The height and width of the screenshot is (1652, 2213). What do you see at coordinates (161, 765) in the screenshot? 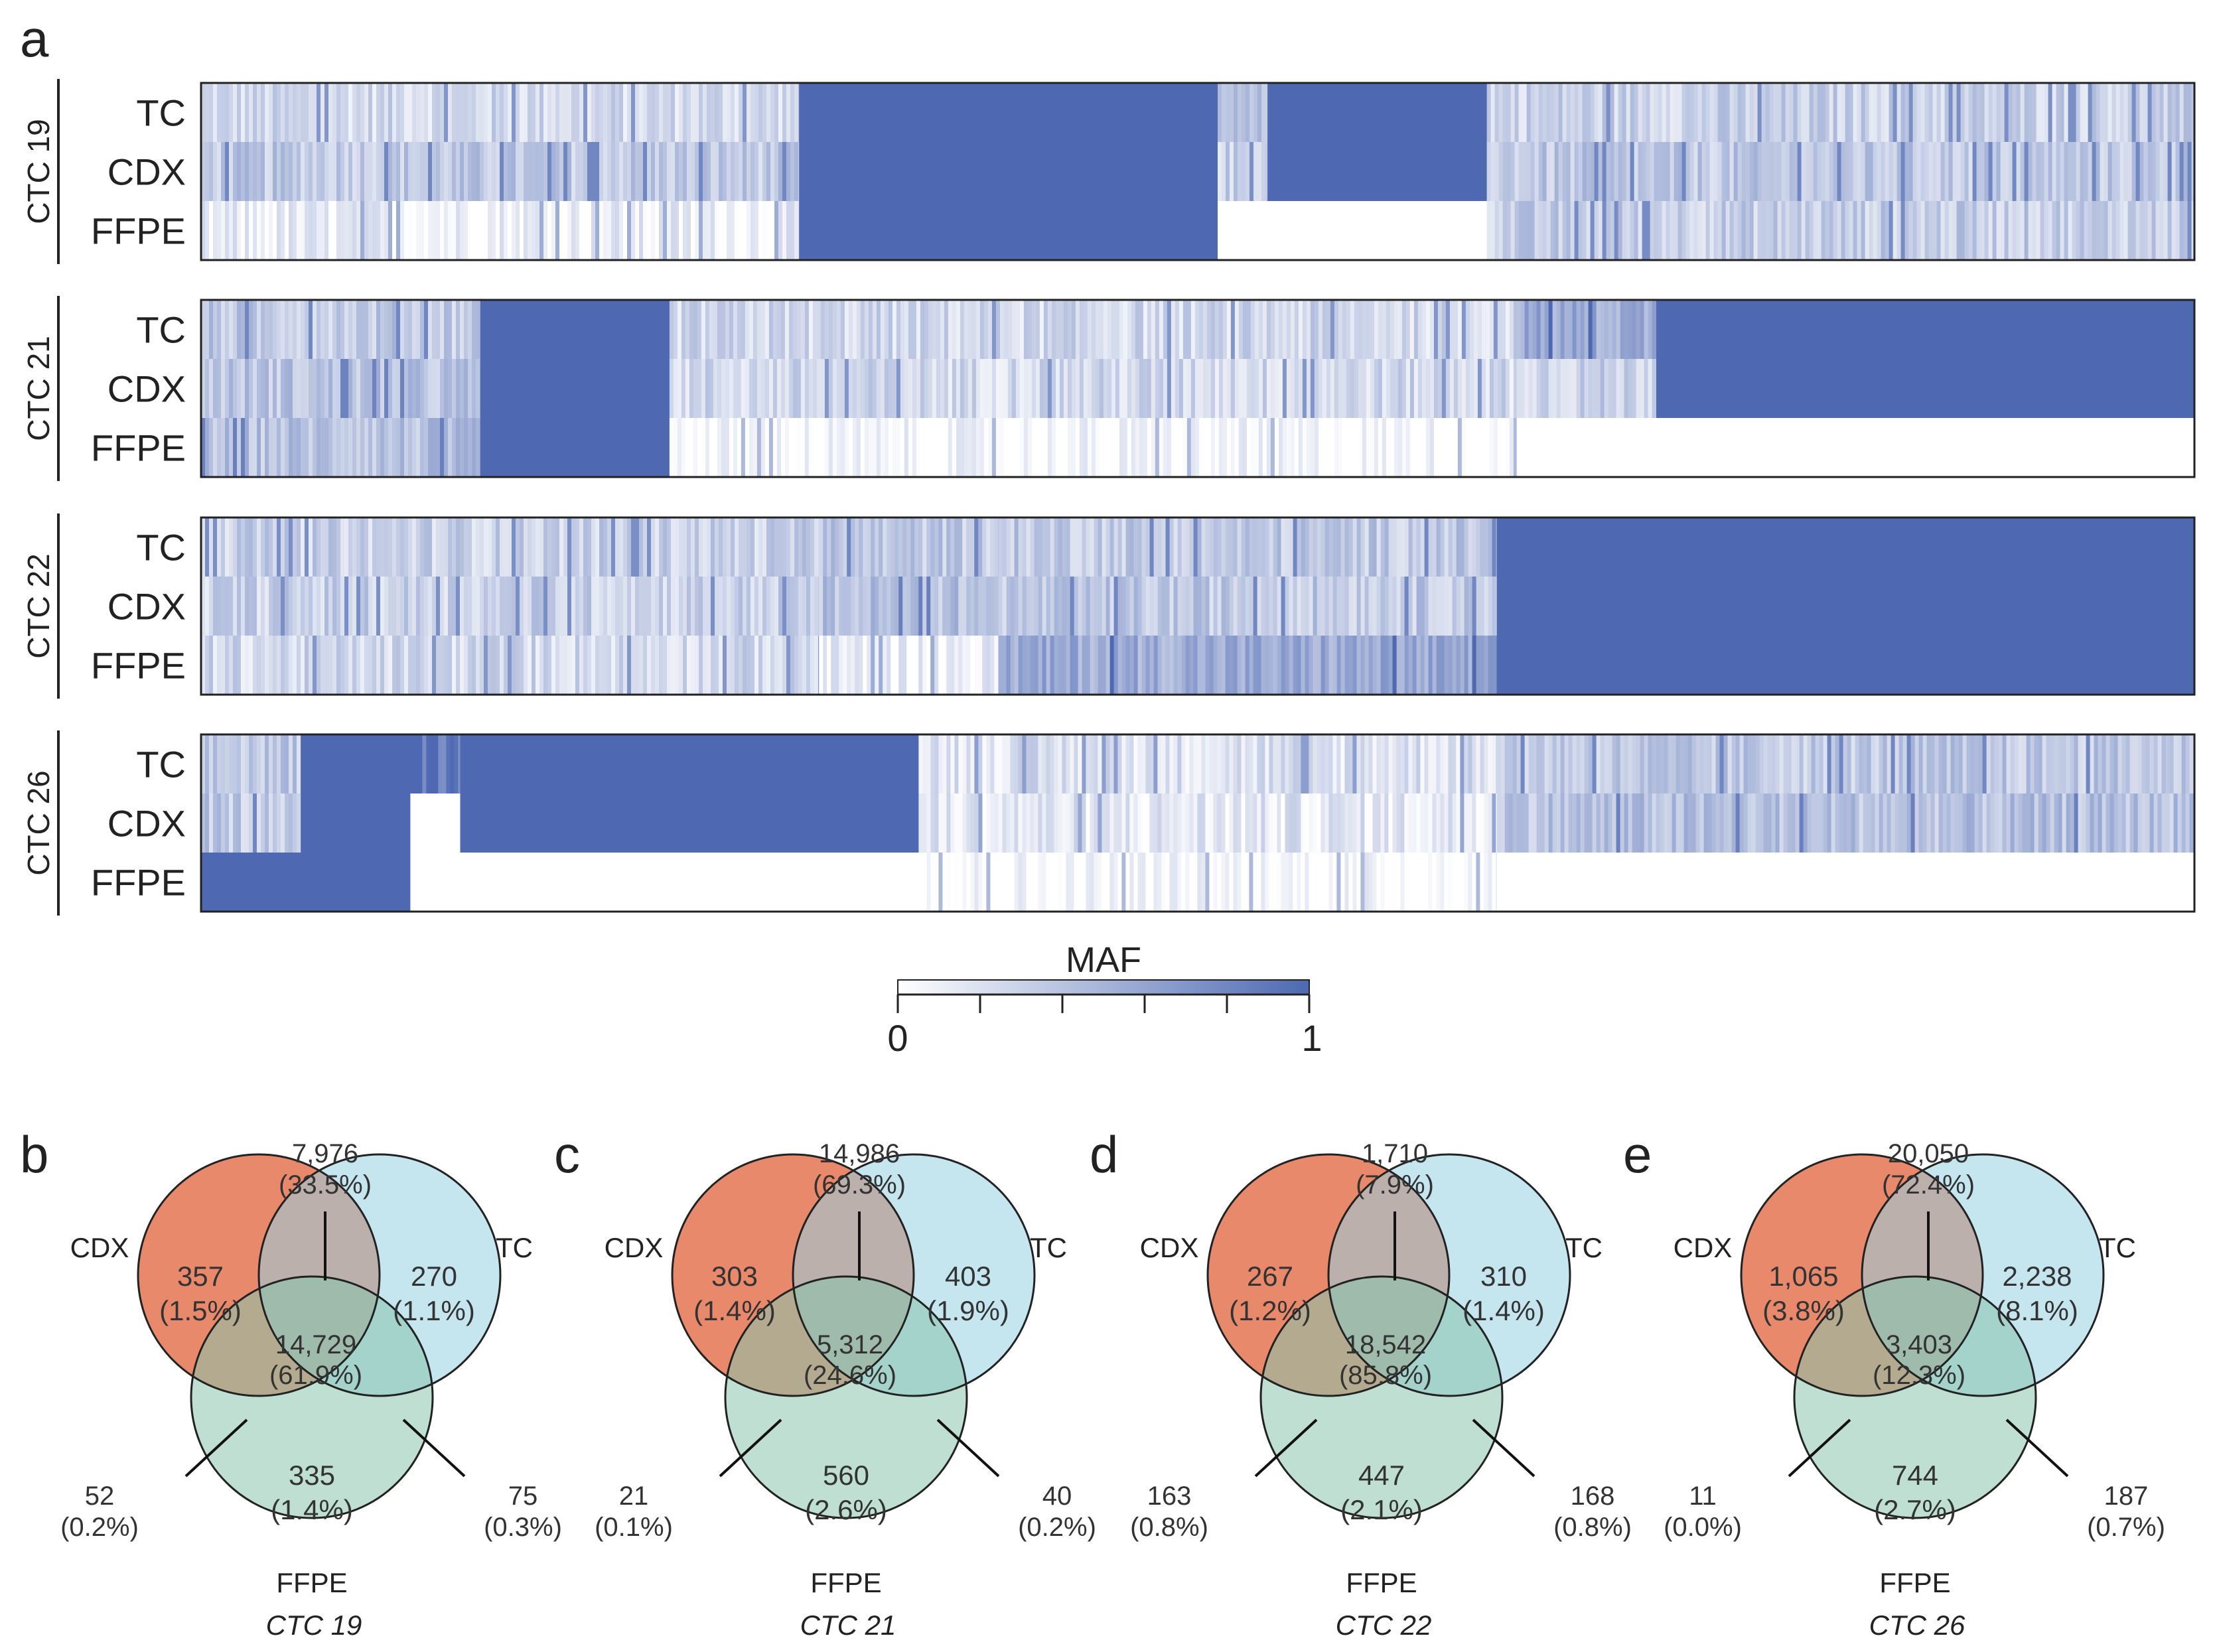
I see `row-label-tc: TC` at bounding box center [161, 765].